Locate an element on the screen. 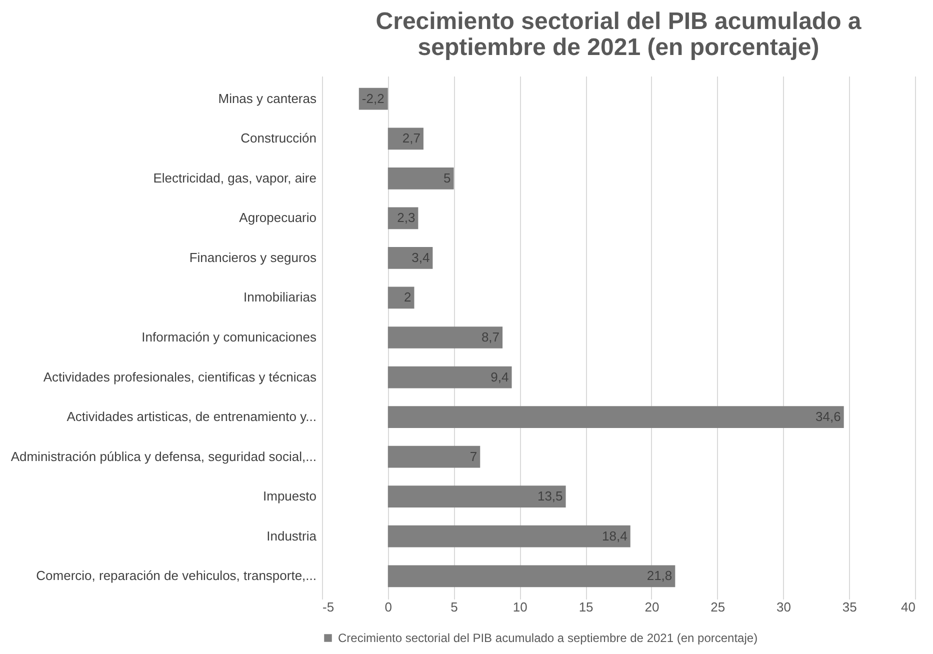 The image size is (933, 654). data-label: 13,5 is located at coordinates (550, 496).